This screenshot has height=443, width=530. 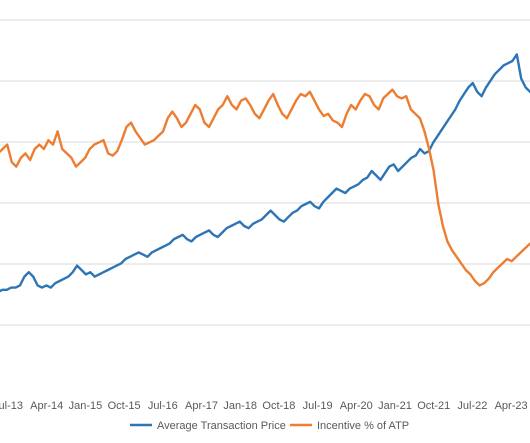 I want to click on x-tick-label: Jan-18, so click(x=240, y=406).